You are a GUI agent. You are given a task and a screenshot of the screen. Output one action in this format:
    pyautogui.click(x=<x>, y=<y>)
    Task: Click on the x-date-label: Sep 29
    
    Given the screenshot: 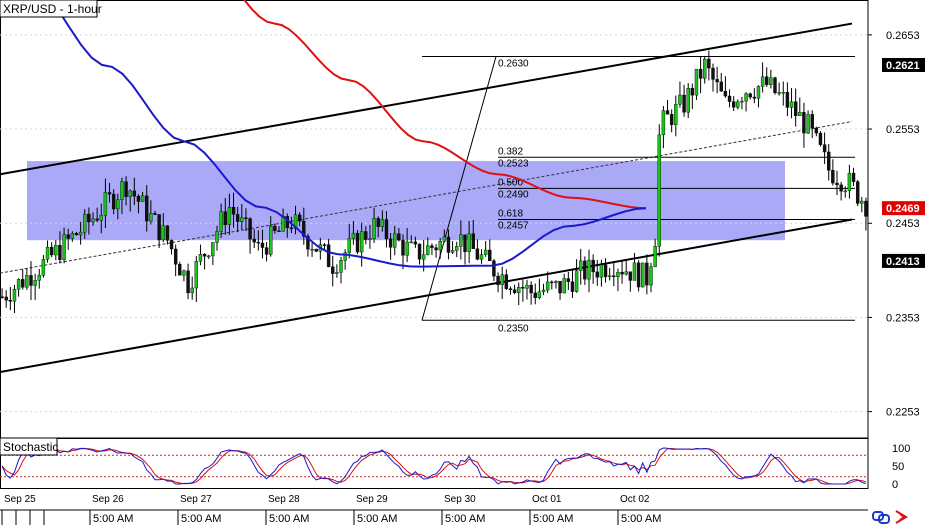 What is the action you would take?
    pyautogui.click(x=372, y=499)
    